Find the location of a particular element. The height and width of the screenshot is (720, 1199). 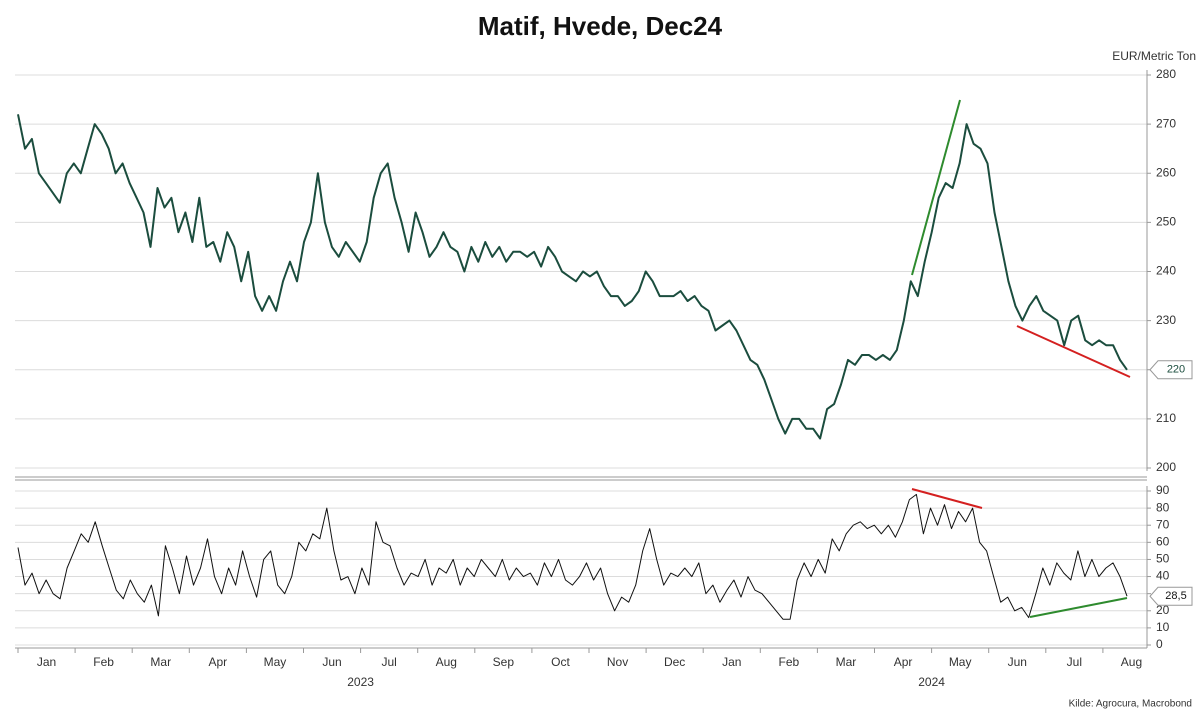

y-tick-label: 90 is located at coordinates (1163, 490).